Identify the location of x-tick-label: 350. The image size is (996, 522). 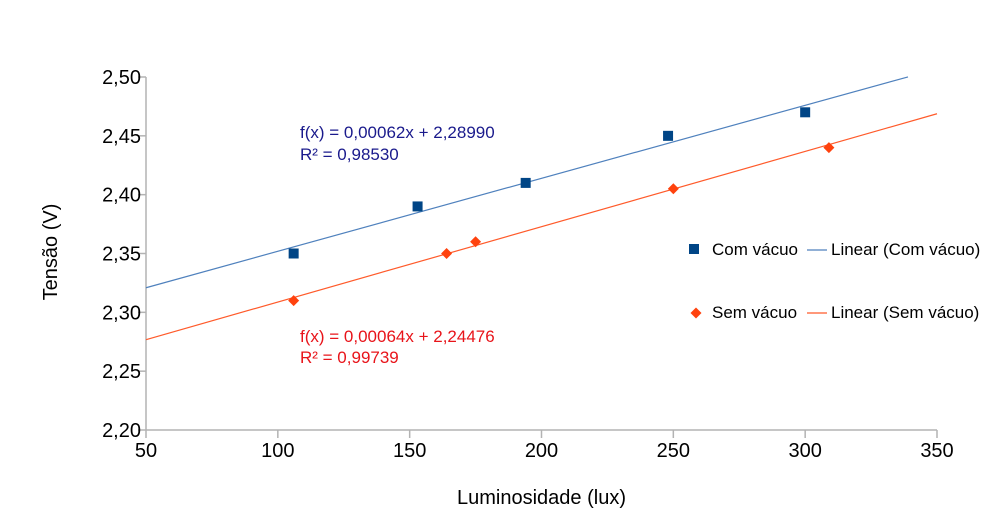
(936, 451).